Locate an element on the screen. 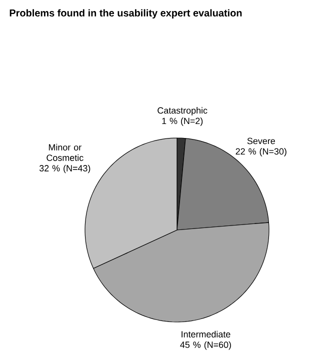  data-label: 32 % (N=43) is located at coordinates (64, 169).